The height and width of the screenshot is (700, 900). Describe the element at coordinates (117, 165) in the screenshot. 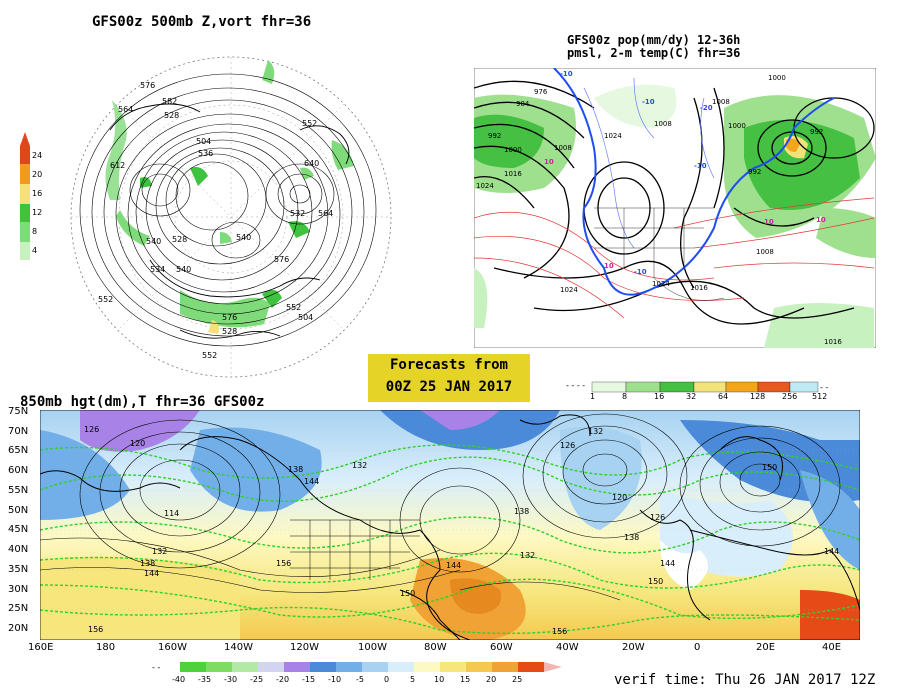

I see `svg-text: 612` at that location.